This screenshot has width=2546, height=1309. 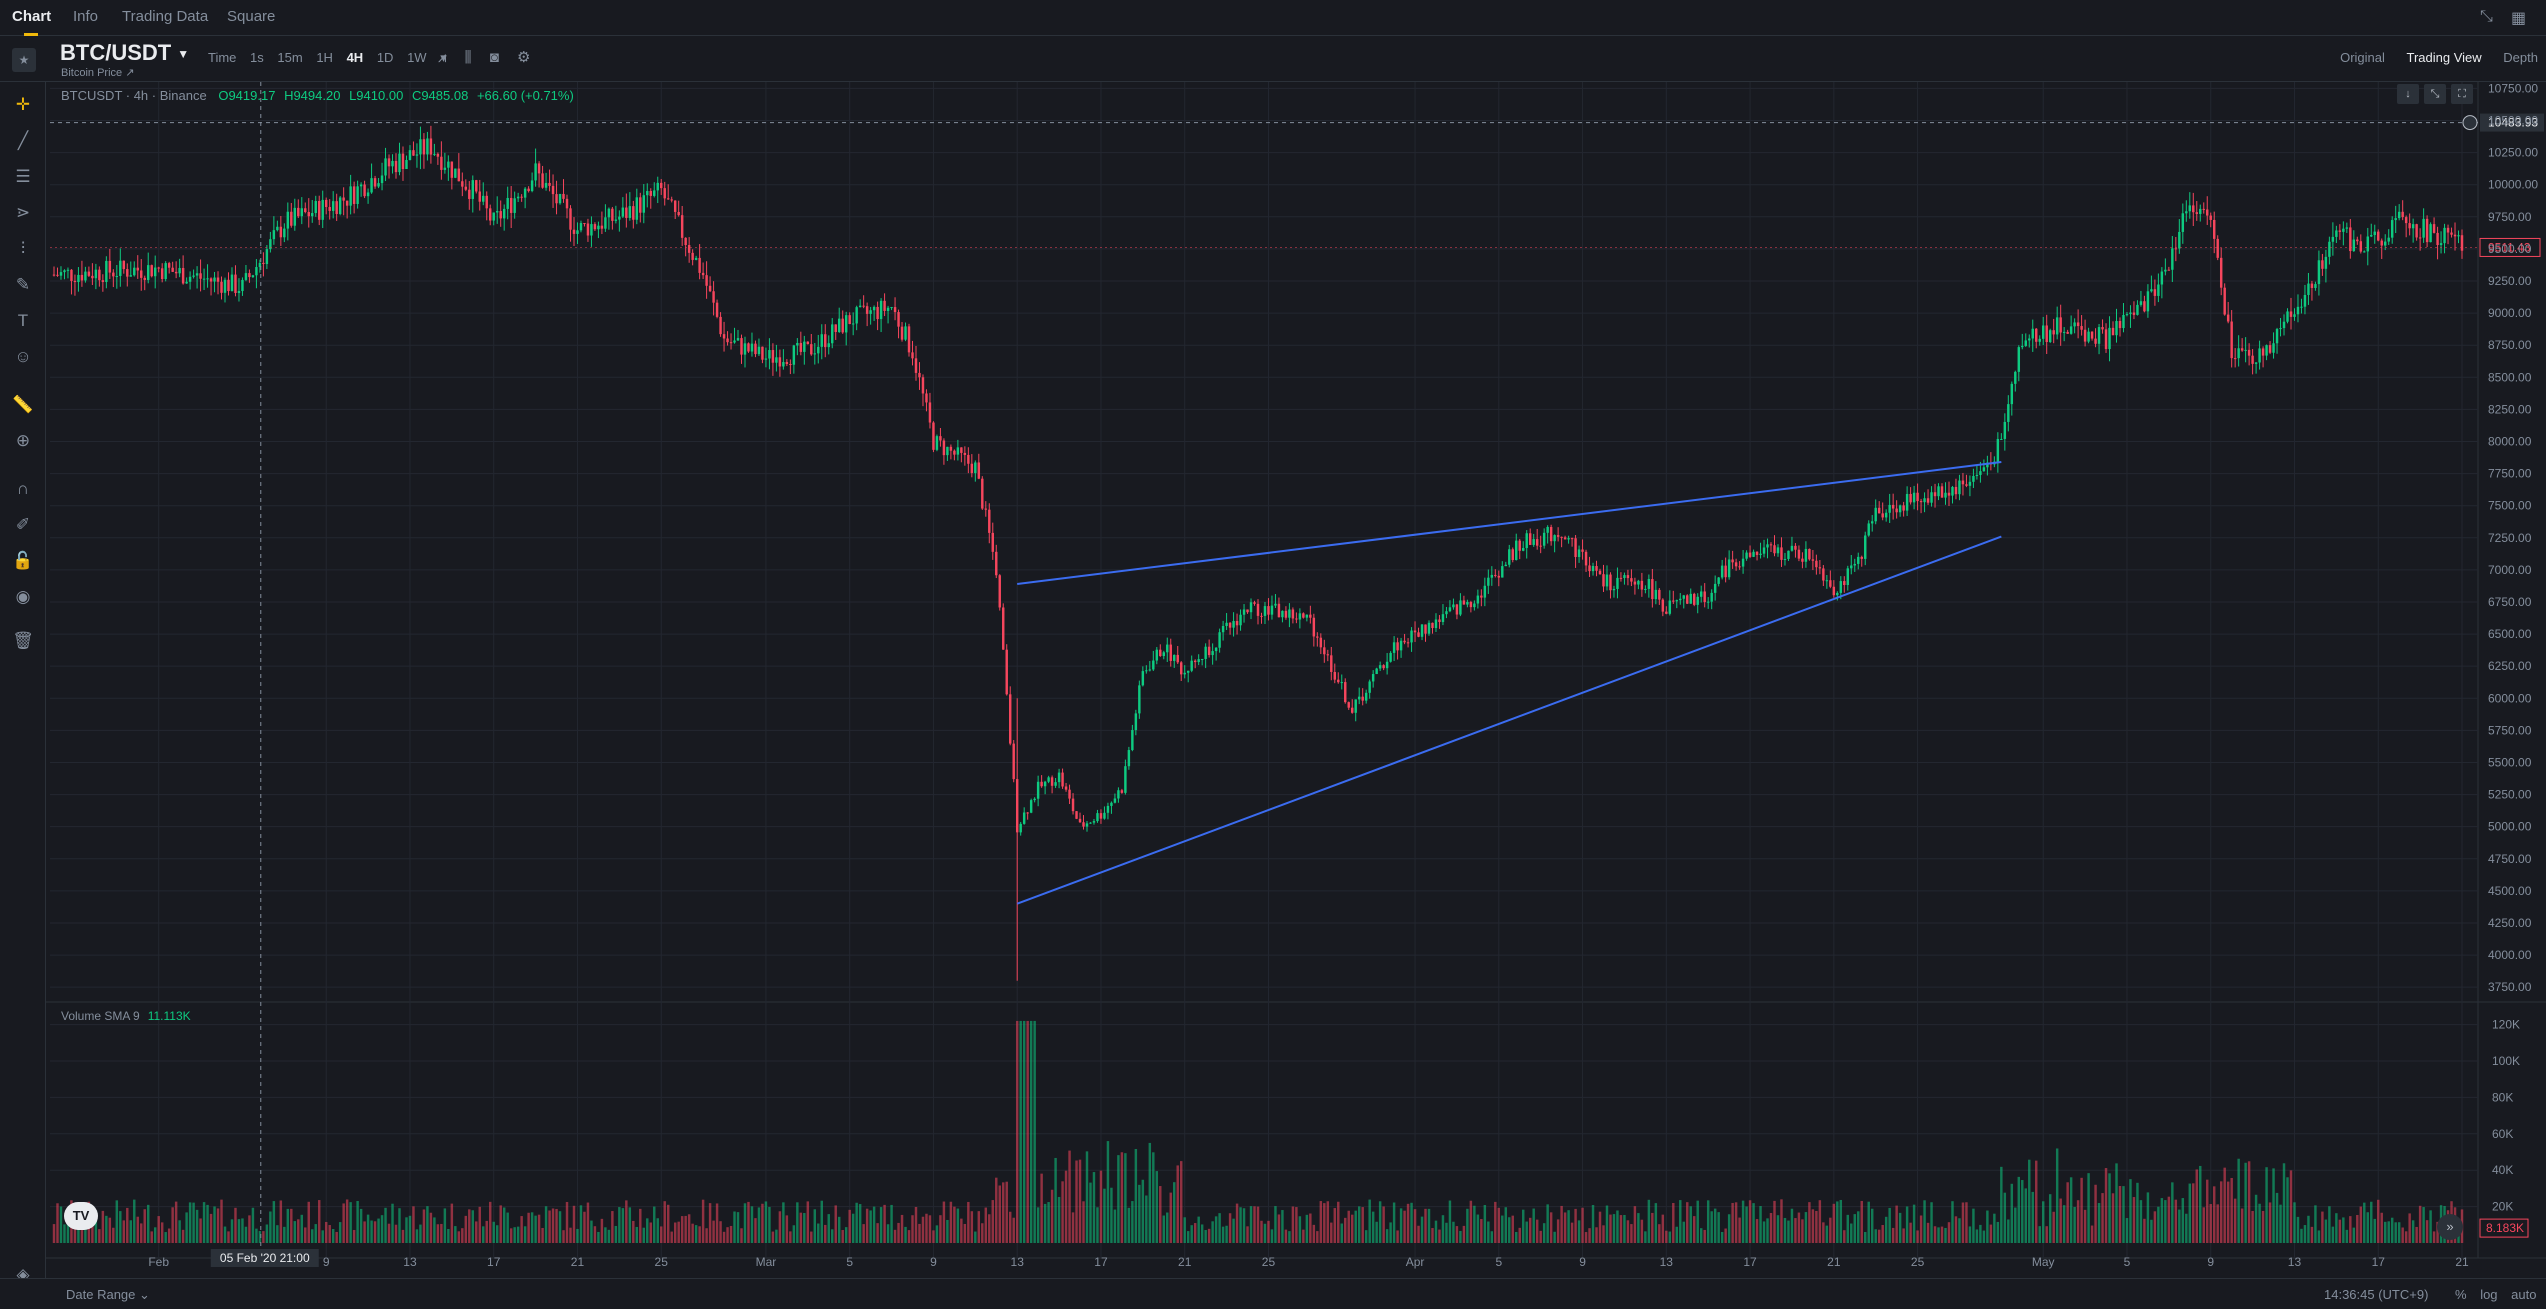 What do you see at coordinates (2520, 57) in the screenshot?
I see `view-depth: Depth` at bounding box center [2520, 57].